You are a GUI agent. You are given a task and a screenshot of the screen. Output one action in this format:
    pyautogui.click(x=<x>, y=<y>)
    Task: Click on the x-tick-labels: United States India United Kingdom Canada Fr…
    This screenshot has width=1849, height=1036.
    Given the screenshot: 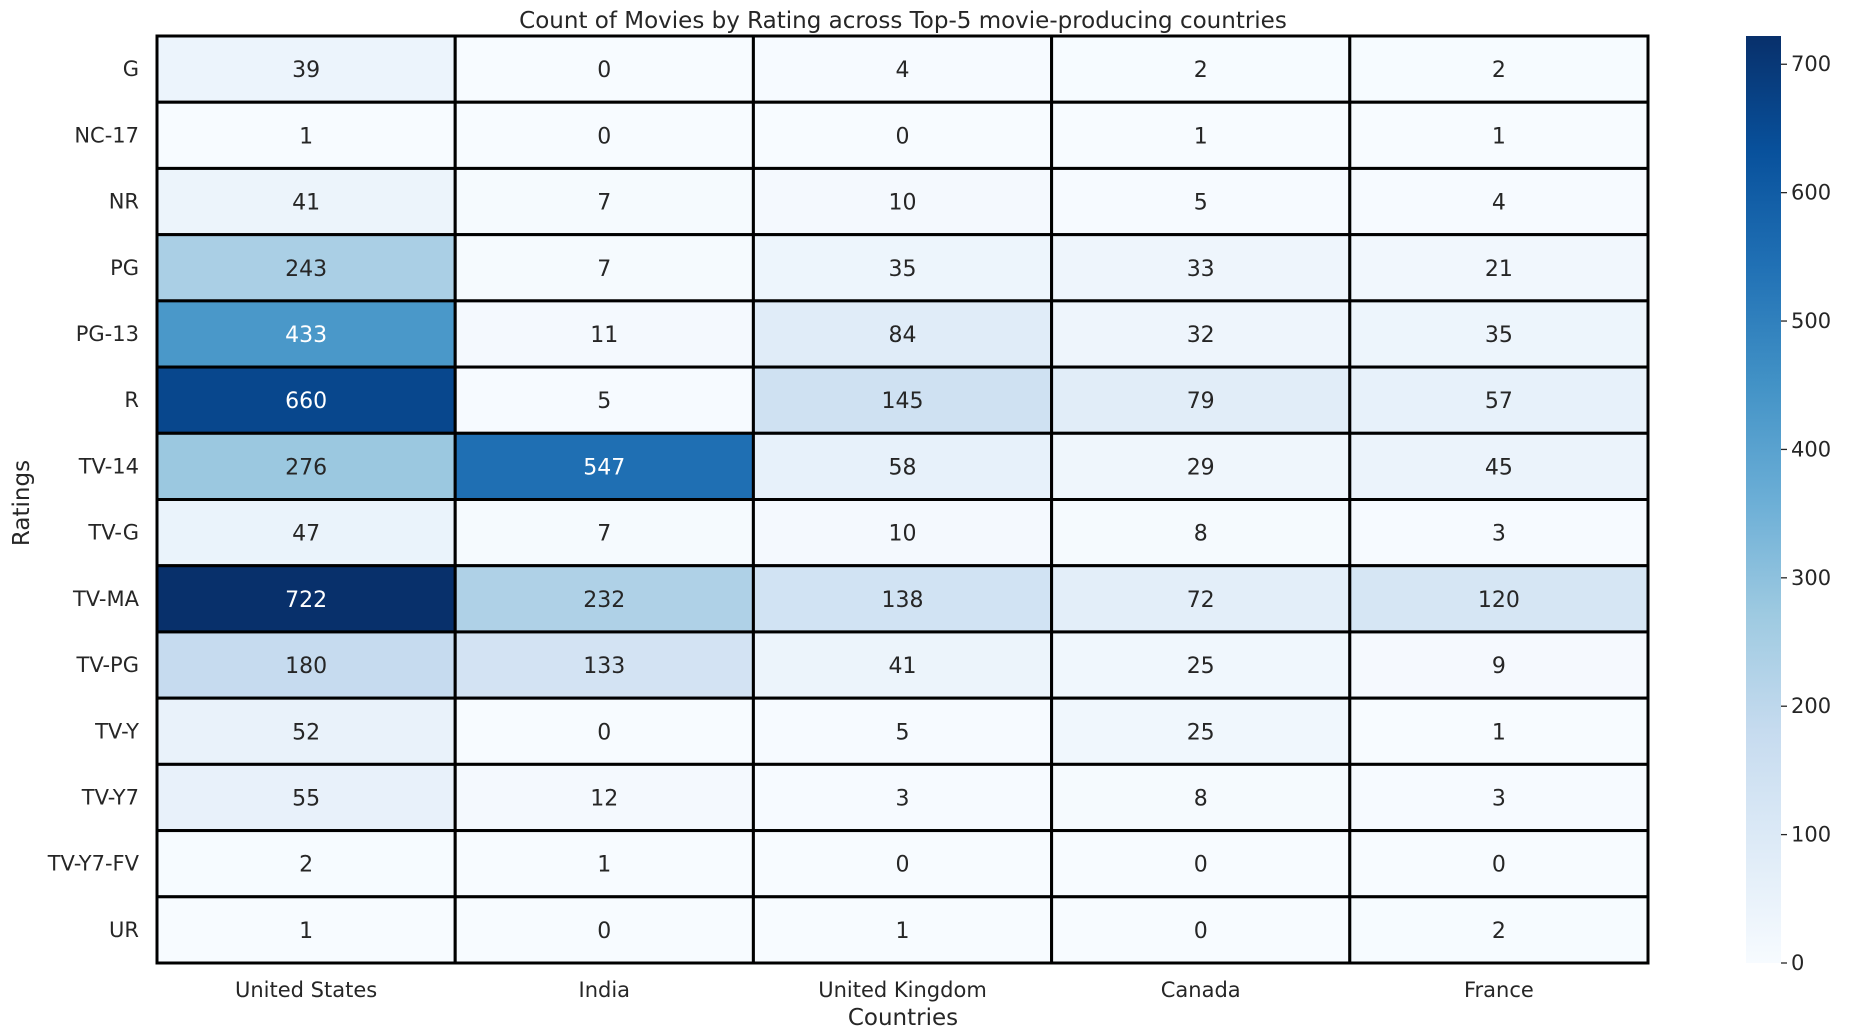 What is the action you would take?
    pyautogui.click(x=884, y=990)
    